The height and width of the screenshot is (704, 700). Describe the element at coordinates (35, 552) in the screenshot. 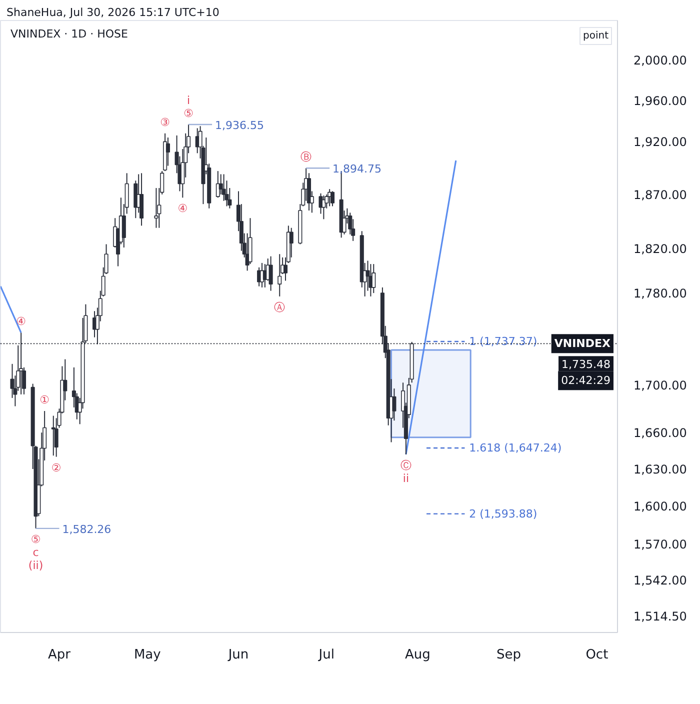

I see `annotation: c` at that location.